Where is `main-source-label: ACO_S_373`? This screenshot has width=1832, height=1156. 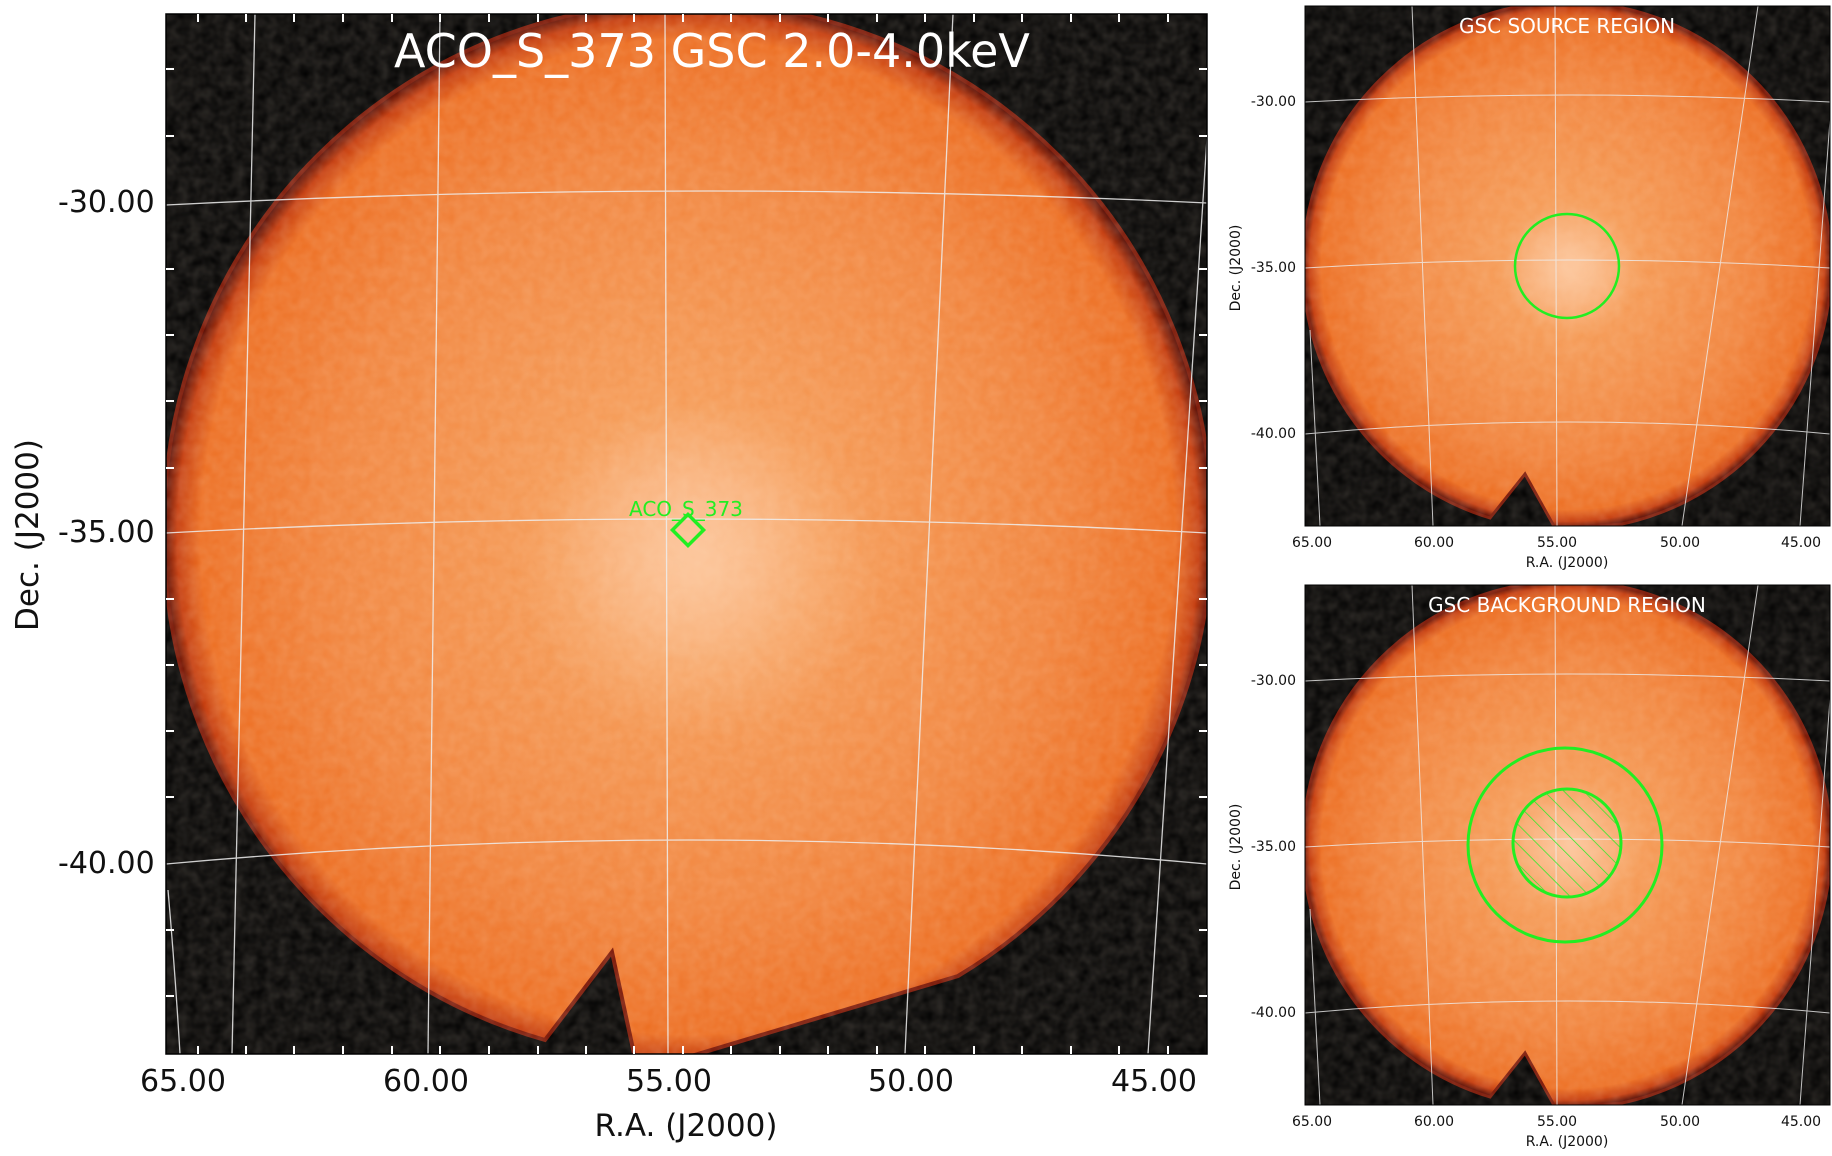 main-source-label: ACO_S_373 is located at coordinates (686, 509).